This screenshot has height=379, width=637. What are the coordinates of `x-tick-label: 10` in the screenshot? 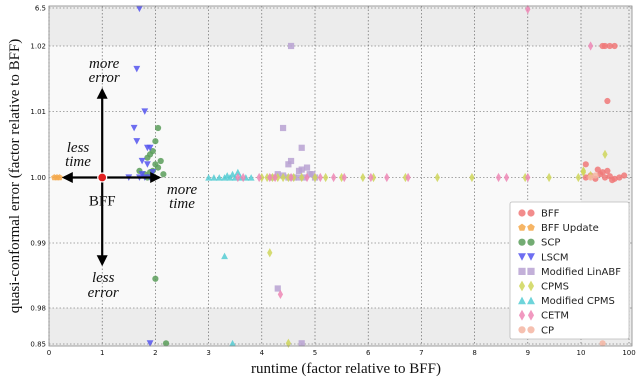 It's located at (581, 353).